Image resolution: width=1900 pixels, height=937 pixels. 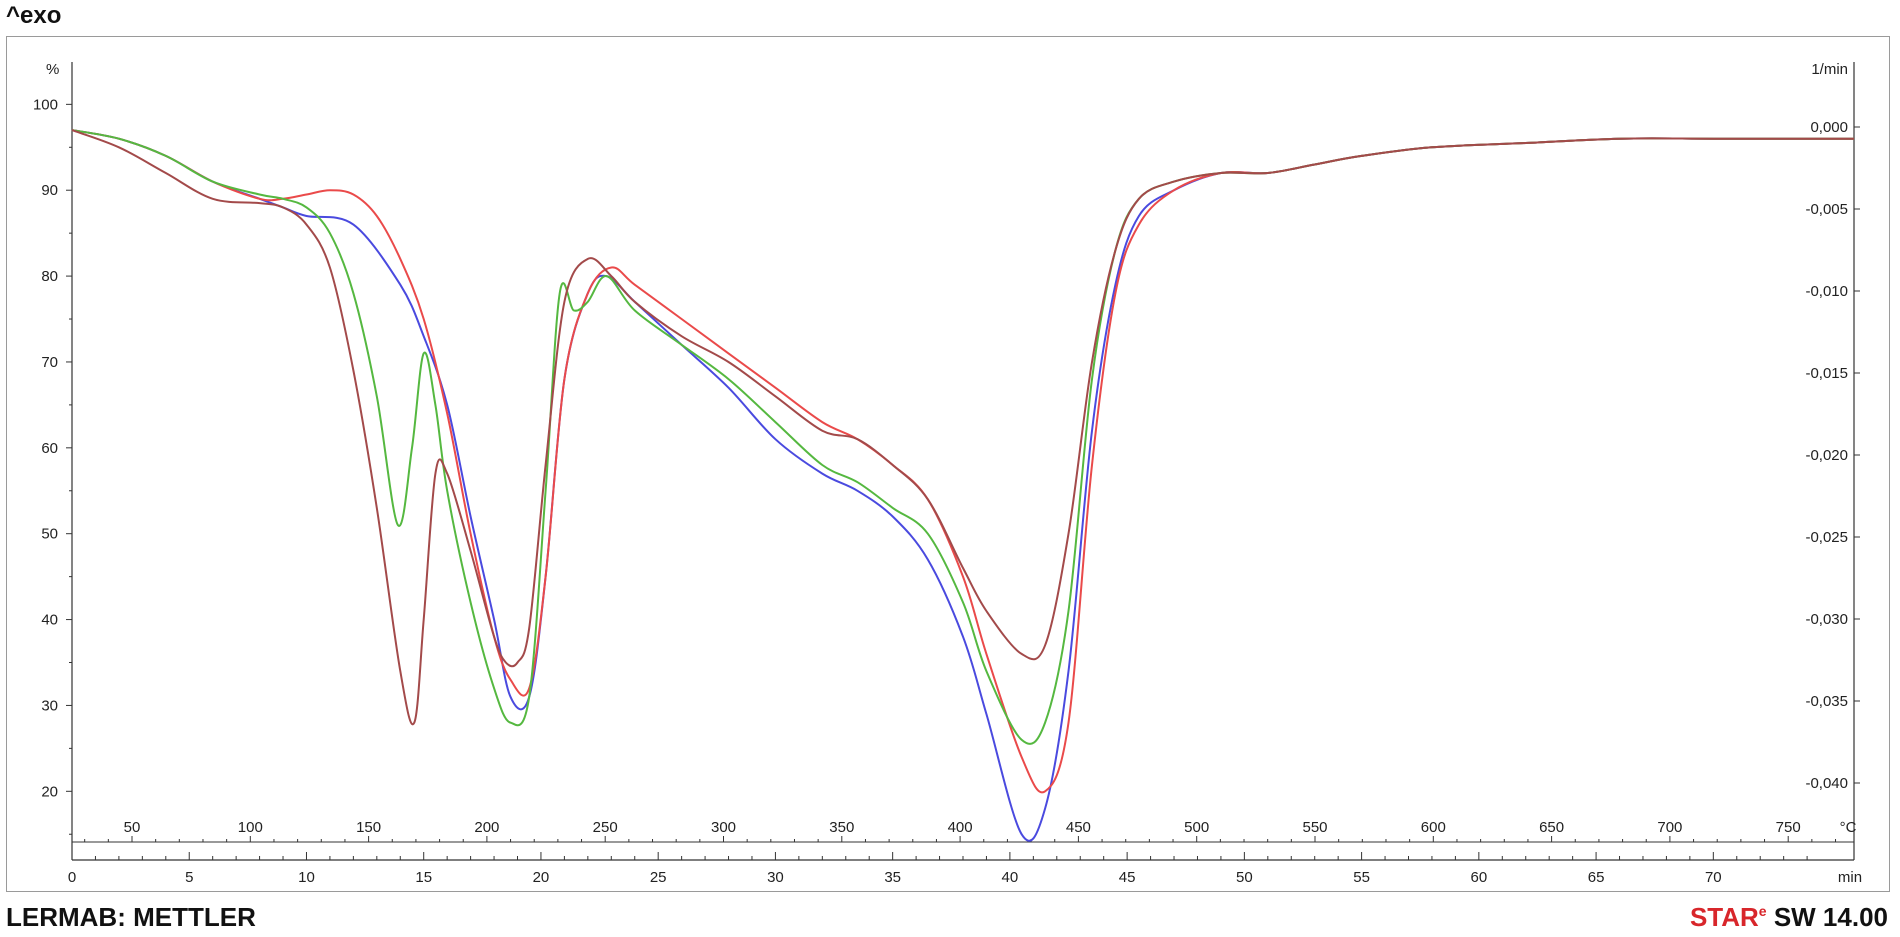 What do you see at coordinates (368, 827) in the screenshot?
I see `temperature-tick-label: 150` at bounding box center [368, 827].